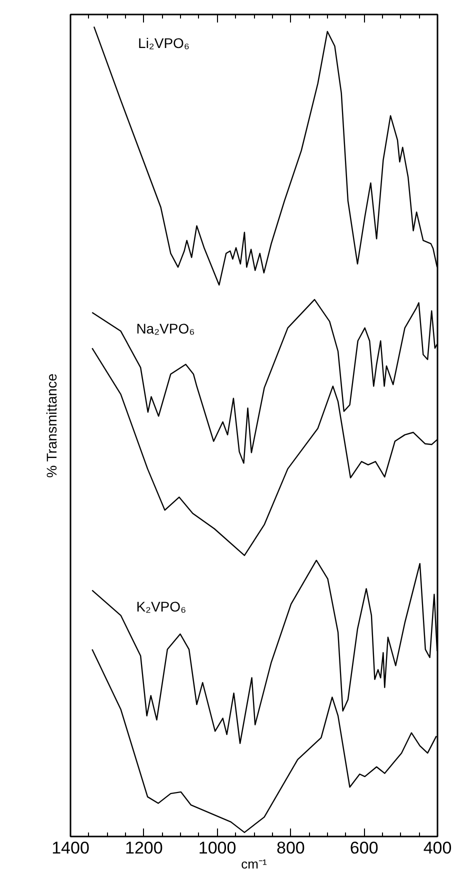 The height and width of the screenshot is (886, 455). I want to click on y-axis-title: % Transmittance, so click(52, 425).